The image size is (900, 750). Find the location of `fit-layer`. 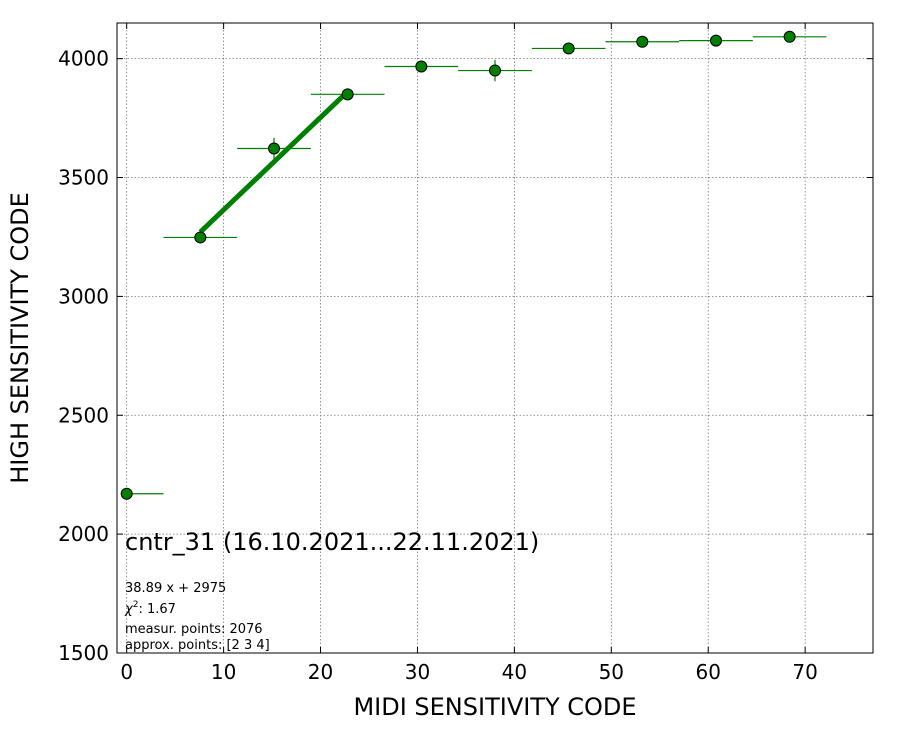

fit-layer is located at coordinates (274, 161).